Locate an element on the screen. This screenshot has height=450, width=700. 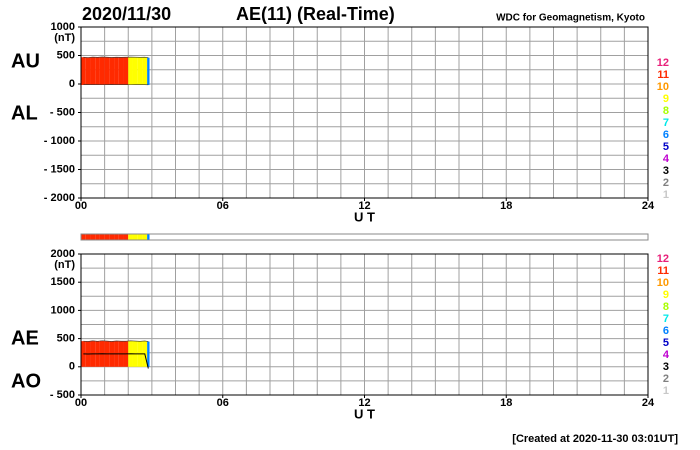
series-line is located at coordinates (116, 361).